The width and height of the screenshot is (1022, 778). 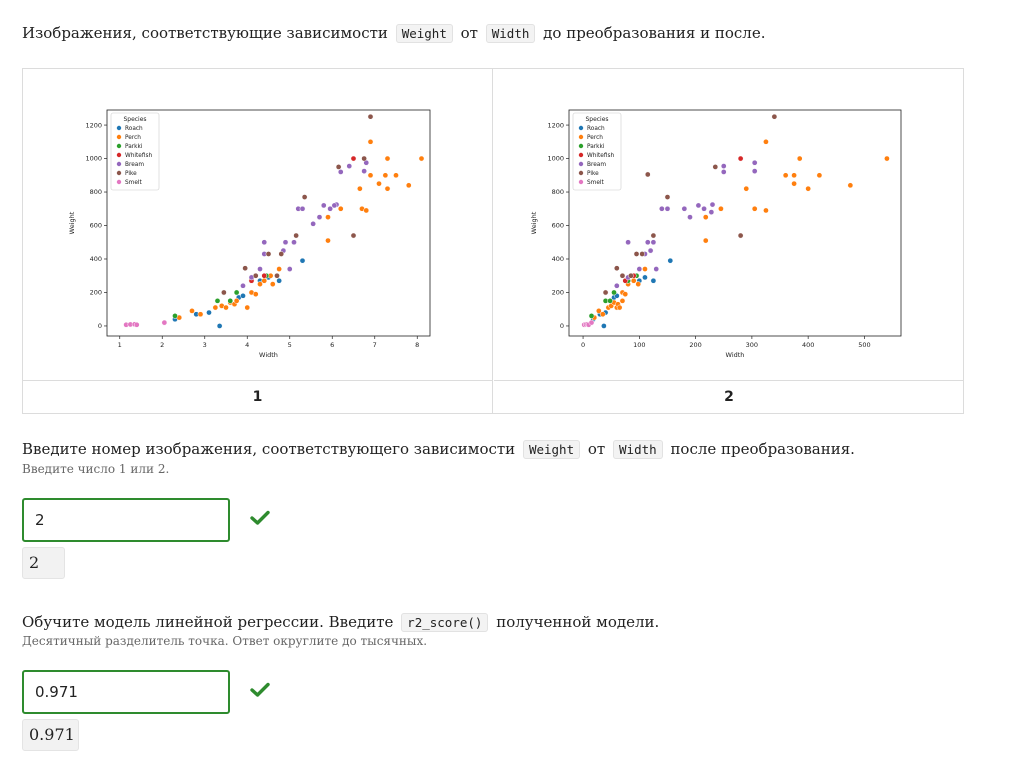 What do you see at coordinates (695, 345) in the screenshot?
I see `x-tick-label: 200` at bounding box center [695, 345].